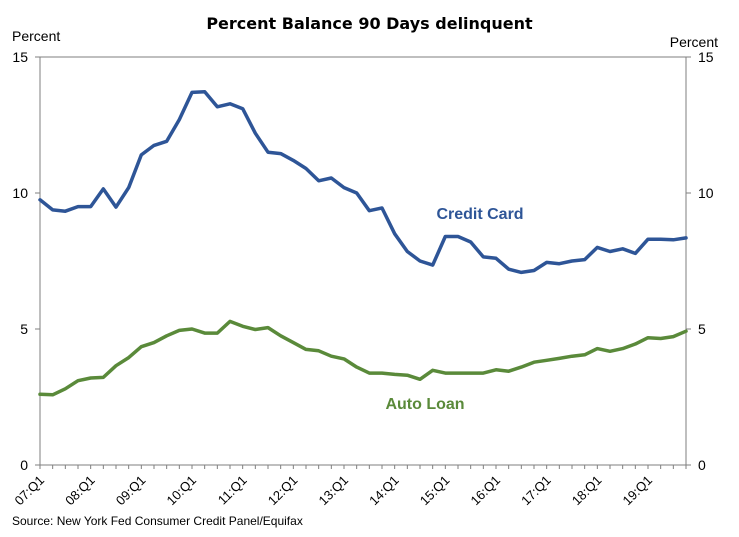  I want to click on x-tick-label: 08:Q1, so click(80, 491).